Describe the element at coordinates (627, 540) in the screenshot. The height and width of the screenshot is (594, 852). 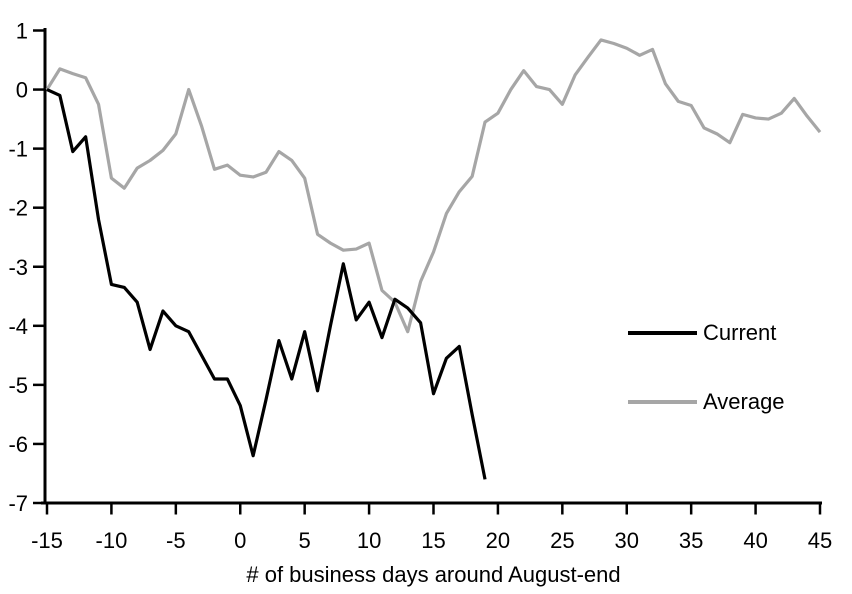
I see `x-tick-label: 30` at that location.